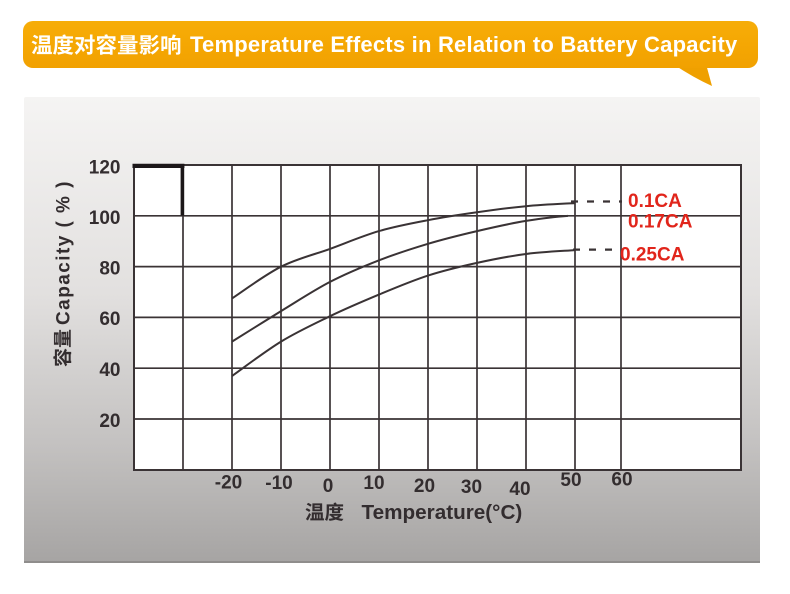 Image resolution: width=790 pixels, height=594 pixels. Describe the element at coordinates (328, 486) in the screenshot. I see `svg-text: 0` at that location.